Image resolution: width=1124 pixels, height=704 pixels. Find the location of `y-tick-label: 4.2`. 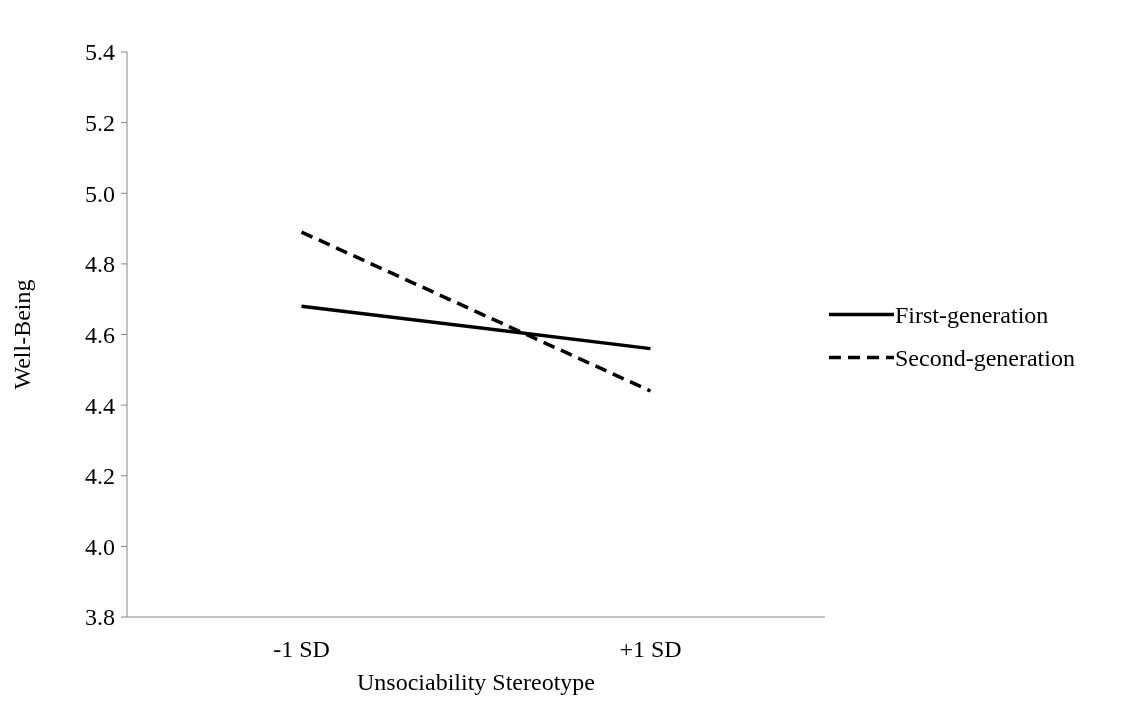

y-tick-label: 4.2 is located at coordinates (100, 476).